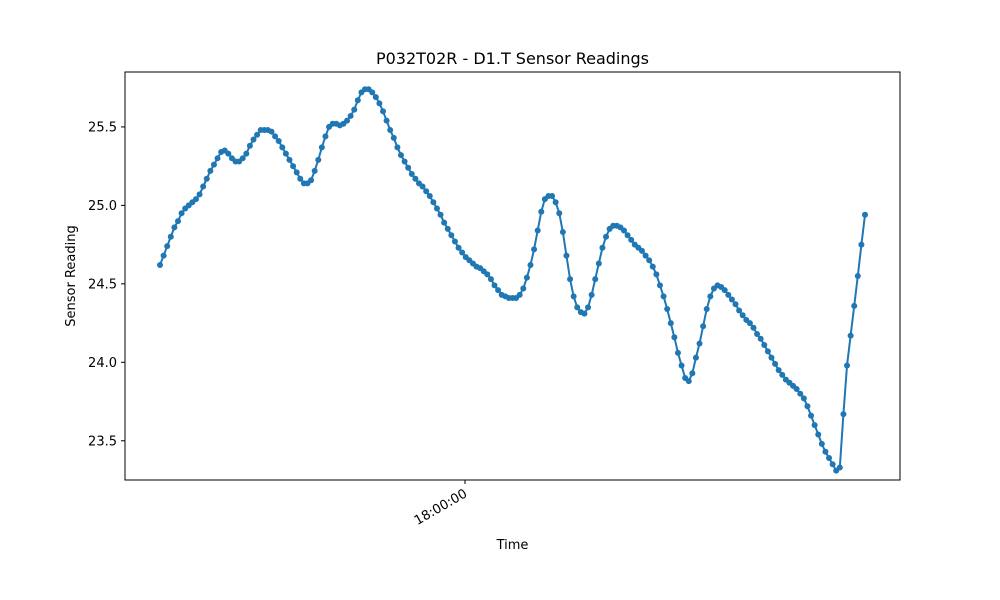  Describe the element at coordinates (512, 545) in the screenshot. I see `x-axis-label: Time` at that location.